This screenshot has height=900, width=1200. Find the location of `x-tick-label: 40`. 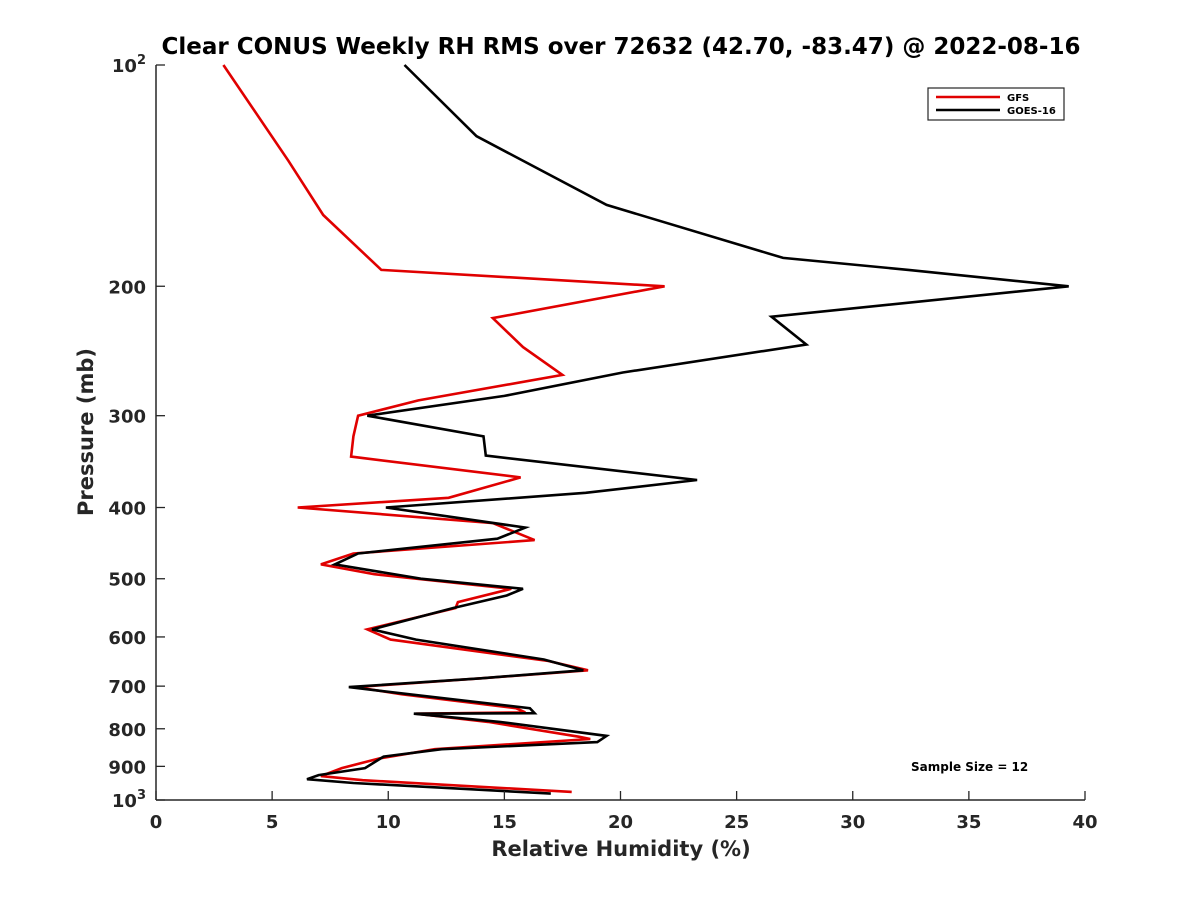

x-tick-label: 40 is located at coordinates (1084, 822).